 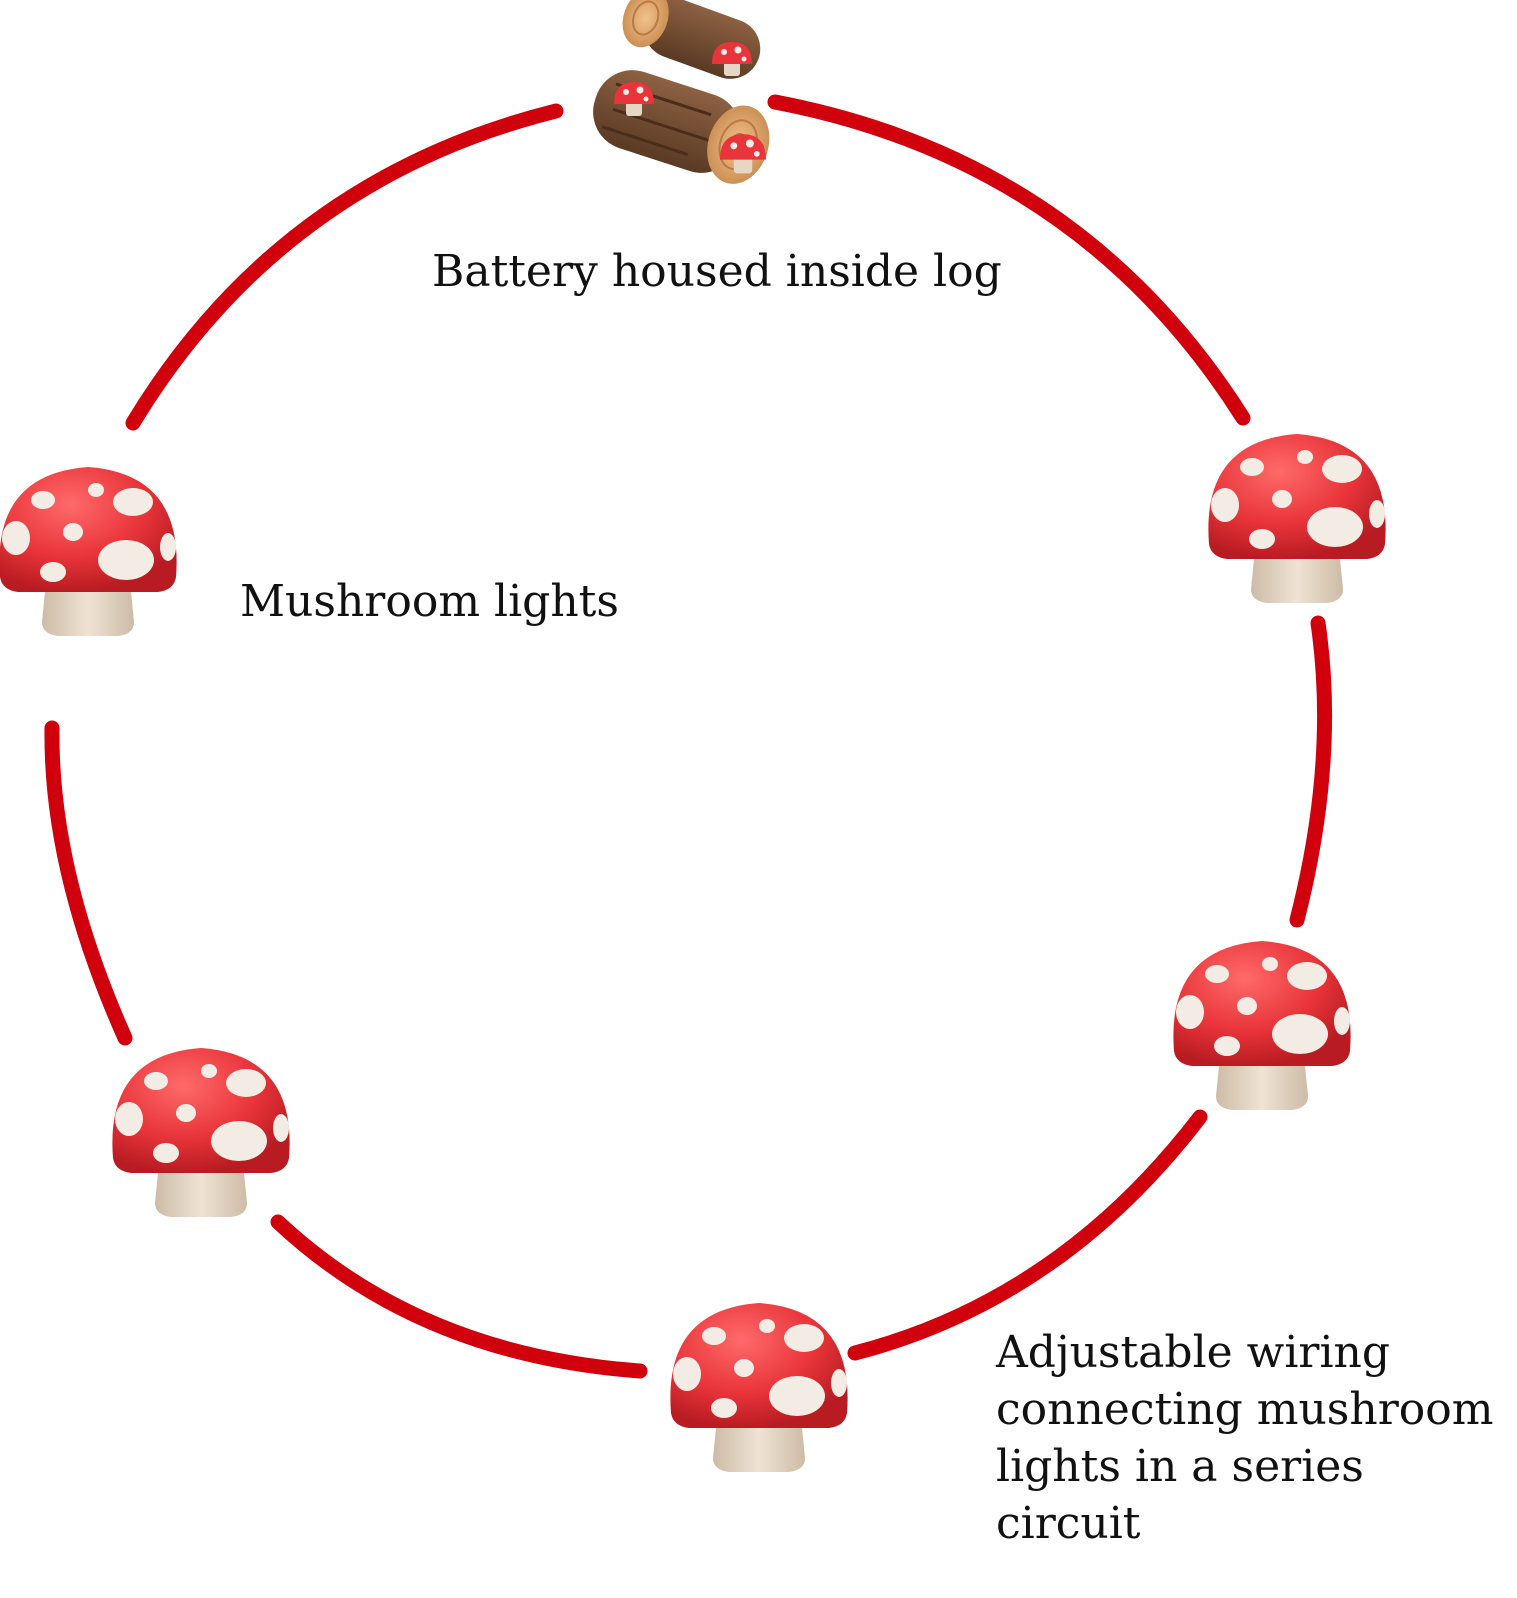 What do you see at coordinates (344, 267) in the screenshot?
I see `wire-segment-left-to-log` at bounding box center [344, 267].